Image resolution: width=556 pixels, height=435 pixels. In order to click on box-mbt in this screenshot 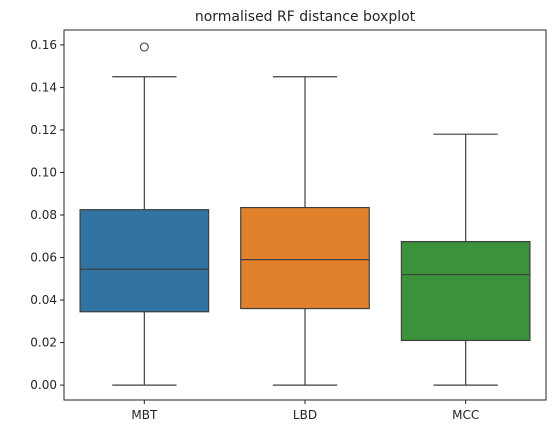, I will do `click(144, 261)`.